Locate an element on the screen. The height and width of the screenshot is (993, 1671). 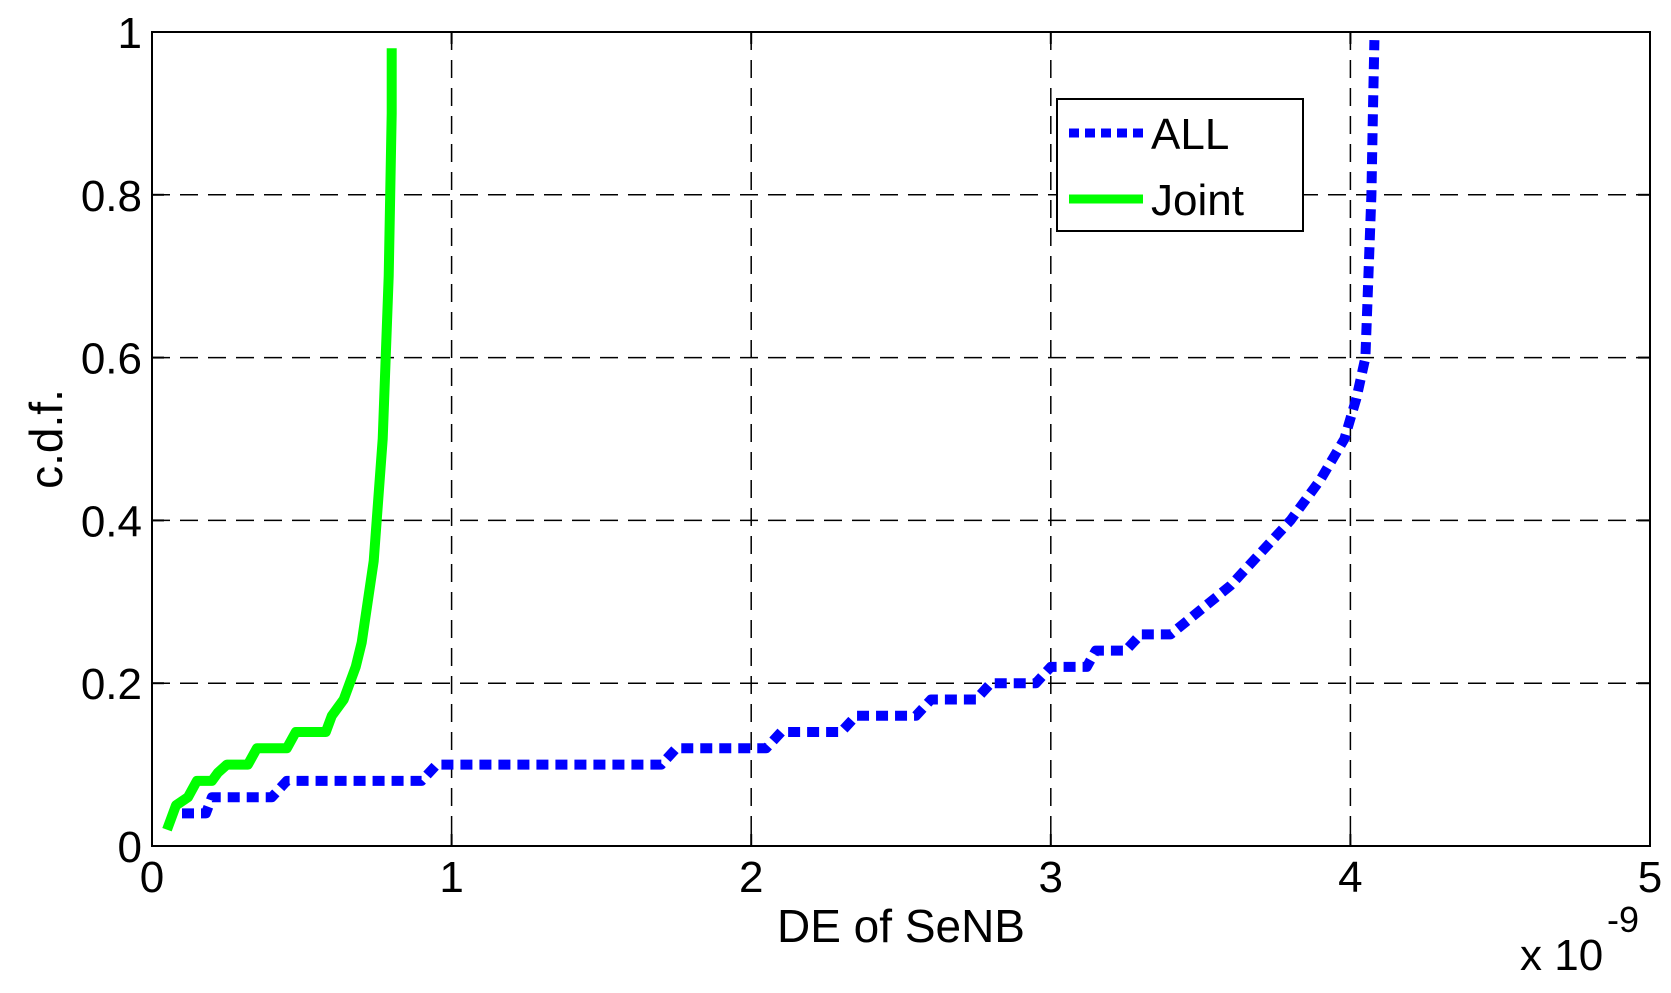
x-multiplier-label: x 10 is located at coordinates (1561, 955).